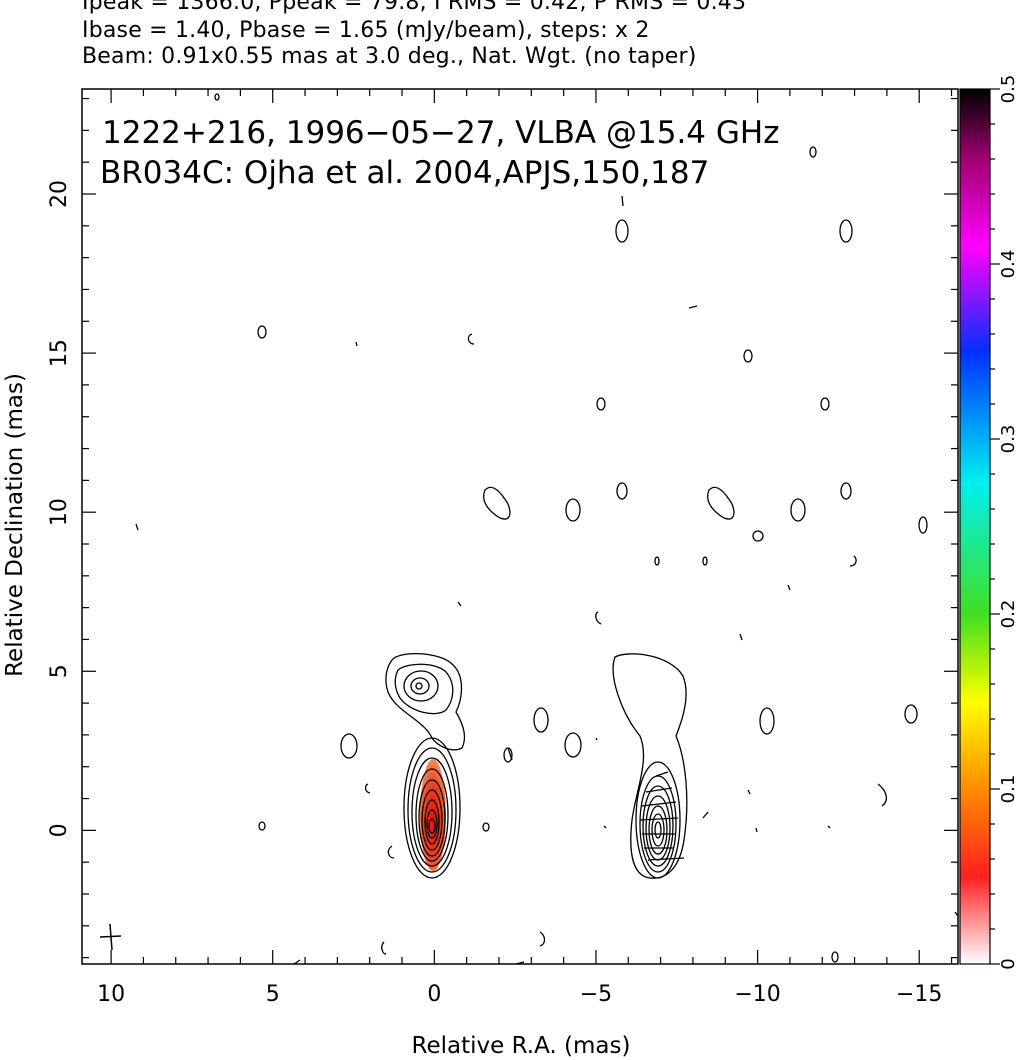 Image resolution: width=1021 pixels, height=1060 pixels. Describe the element at coordinates (1008, 614) in the screenshot. I see `colorbar-tick-label: 0.2` at that location.